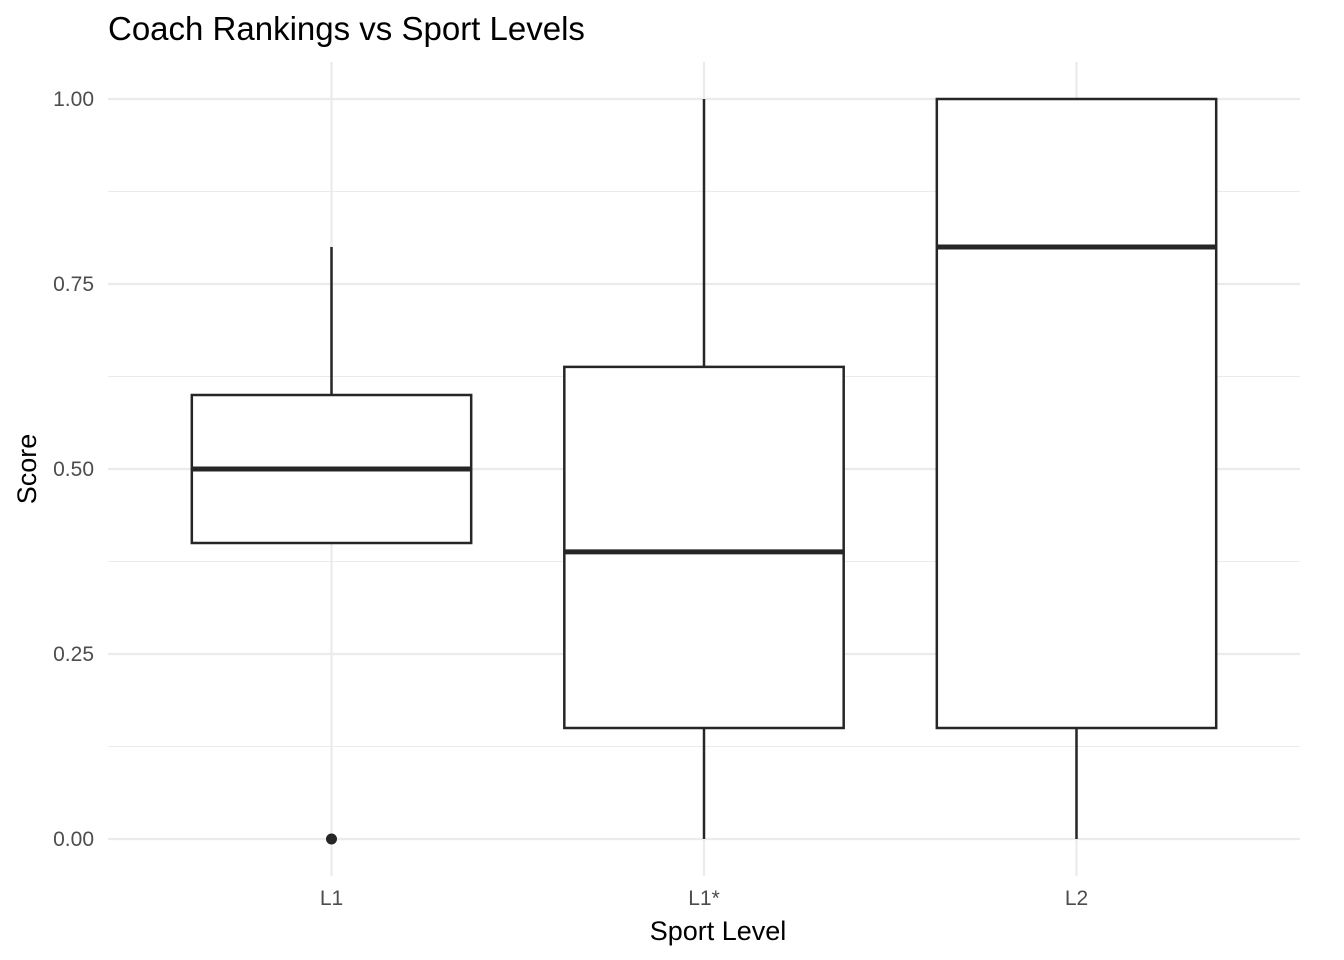 The height and width of the screenshot is (960, 1344). I want to click on y-tick-label: 0.00, so click(73, 839).